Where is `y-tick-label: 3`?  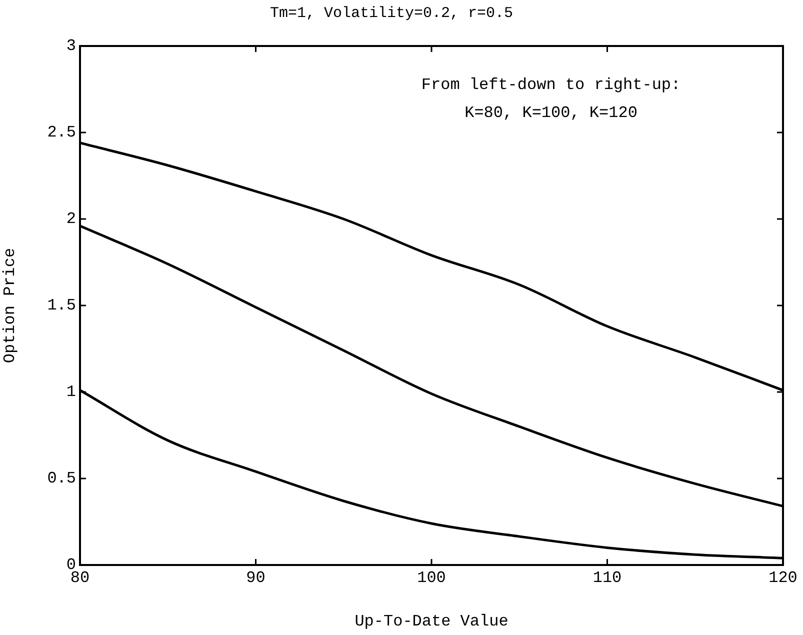 y-tick-label: 3 is located at coordinates (71, 46).